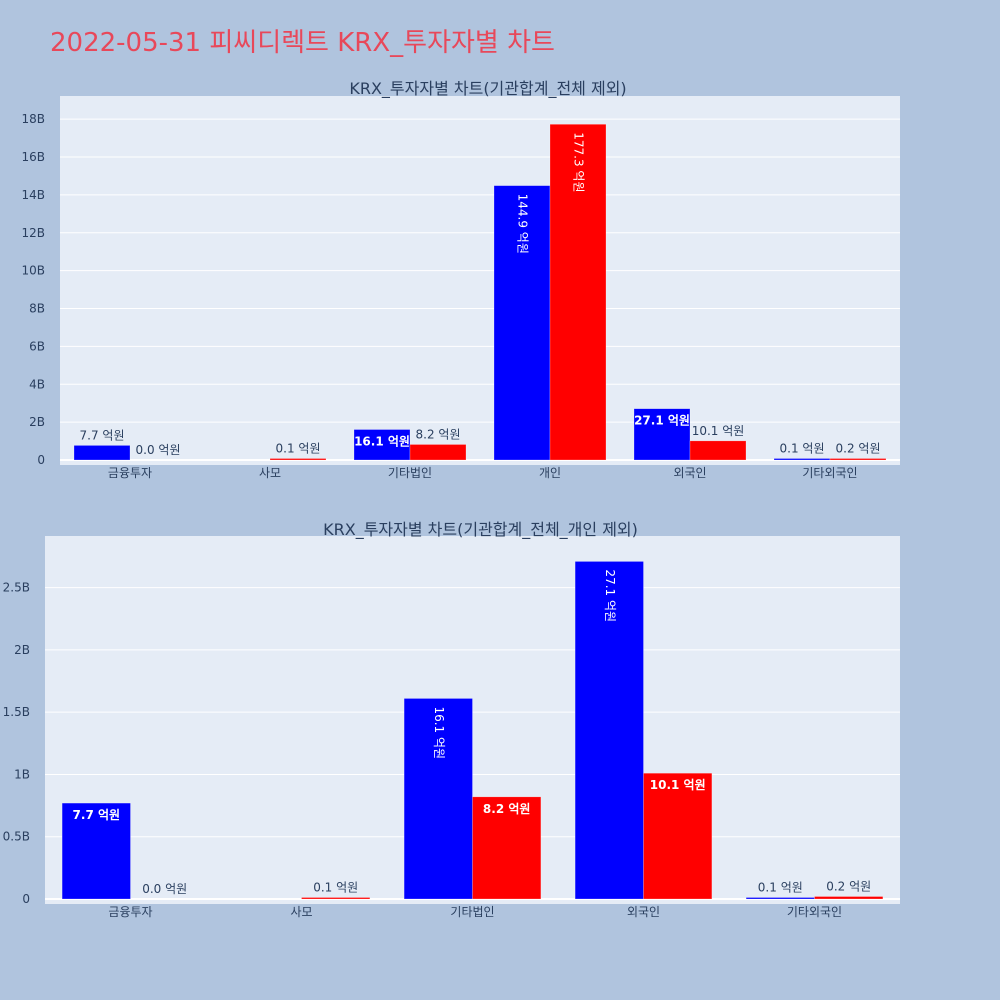 The image size is (1000, 1000). Describe the element at coordinates (33, 233) in the screenshot. I see `y-tick-label: 12B` at that location.